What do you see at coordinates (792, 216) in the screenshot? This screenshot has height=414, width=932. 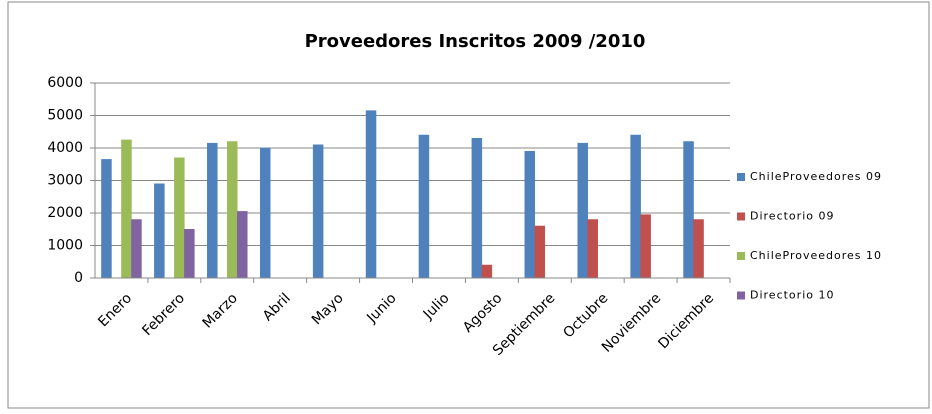 I see `legend-label: Directorio 09` at bounding box center [792, 216].